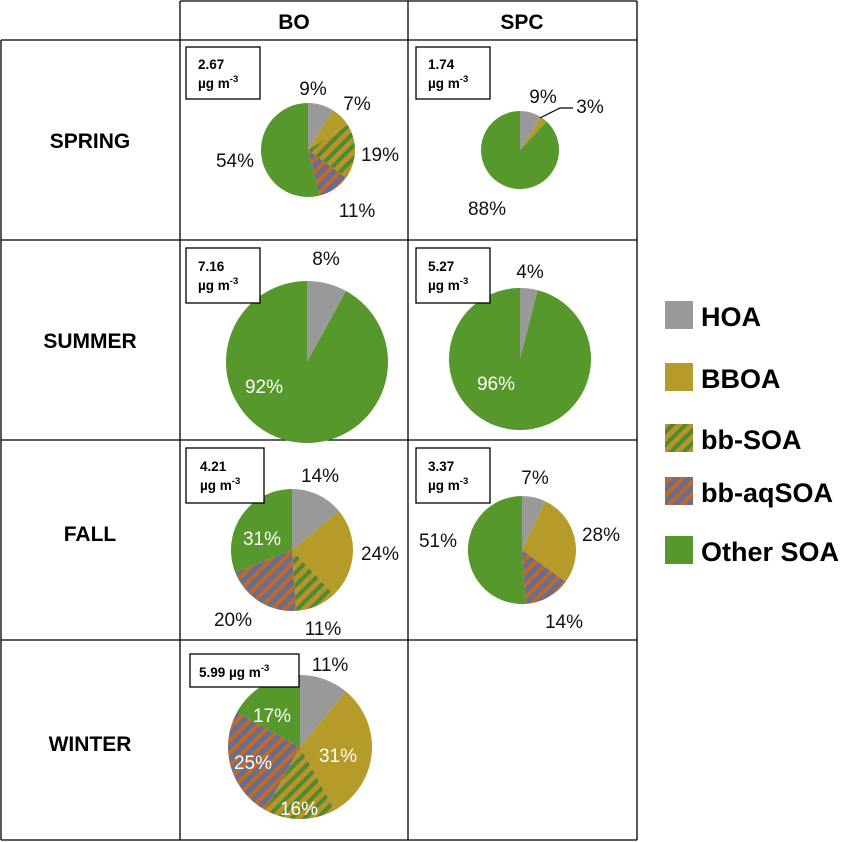 The height and width of the screenshot is (842, 850). I want to click on pie-fall-spc: 7% 28% 14% 51% 3.37 µg m-3, so click(517, 540).